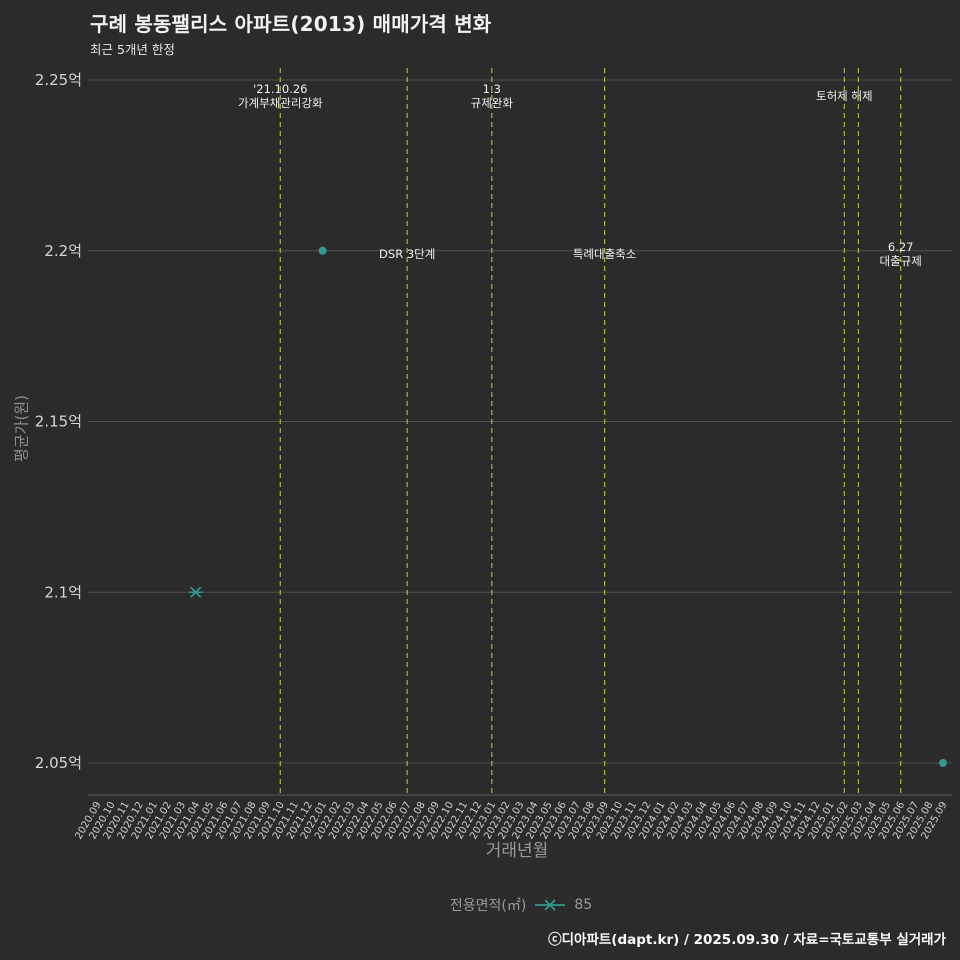 Image resolution: width=960 pixels, height=960 pixels. I want to click on event-label: 1.3, so click(492, 89).